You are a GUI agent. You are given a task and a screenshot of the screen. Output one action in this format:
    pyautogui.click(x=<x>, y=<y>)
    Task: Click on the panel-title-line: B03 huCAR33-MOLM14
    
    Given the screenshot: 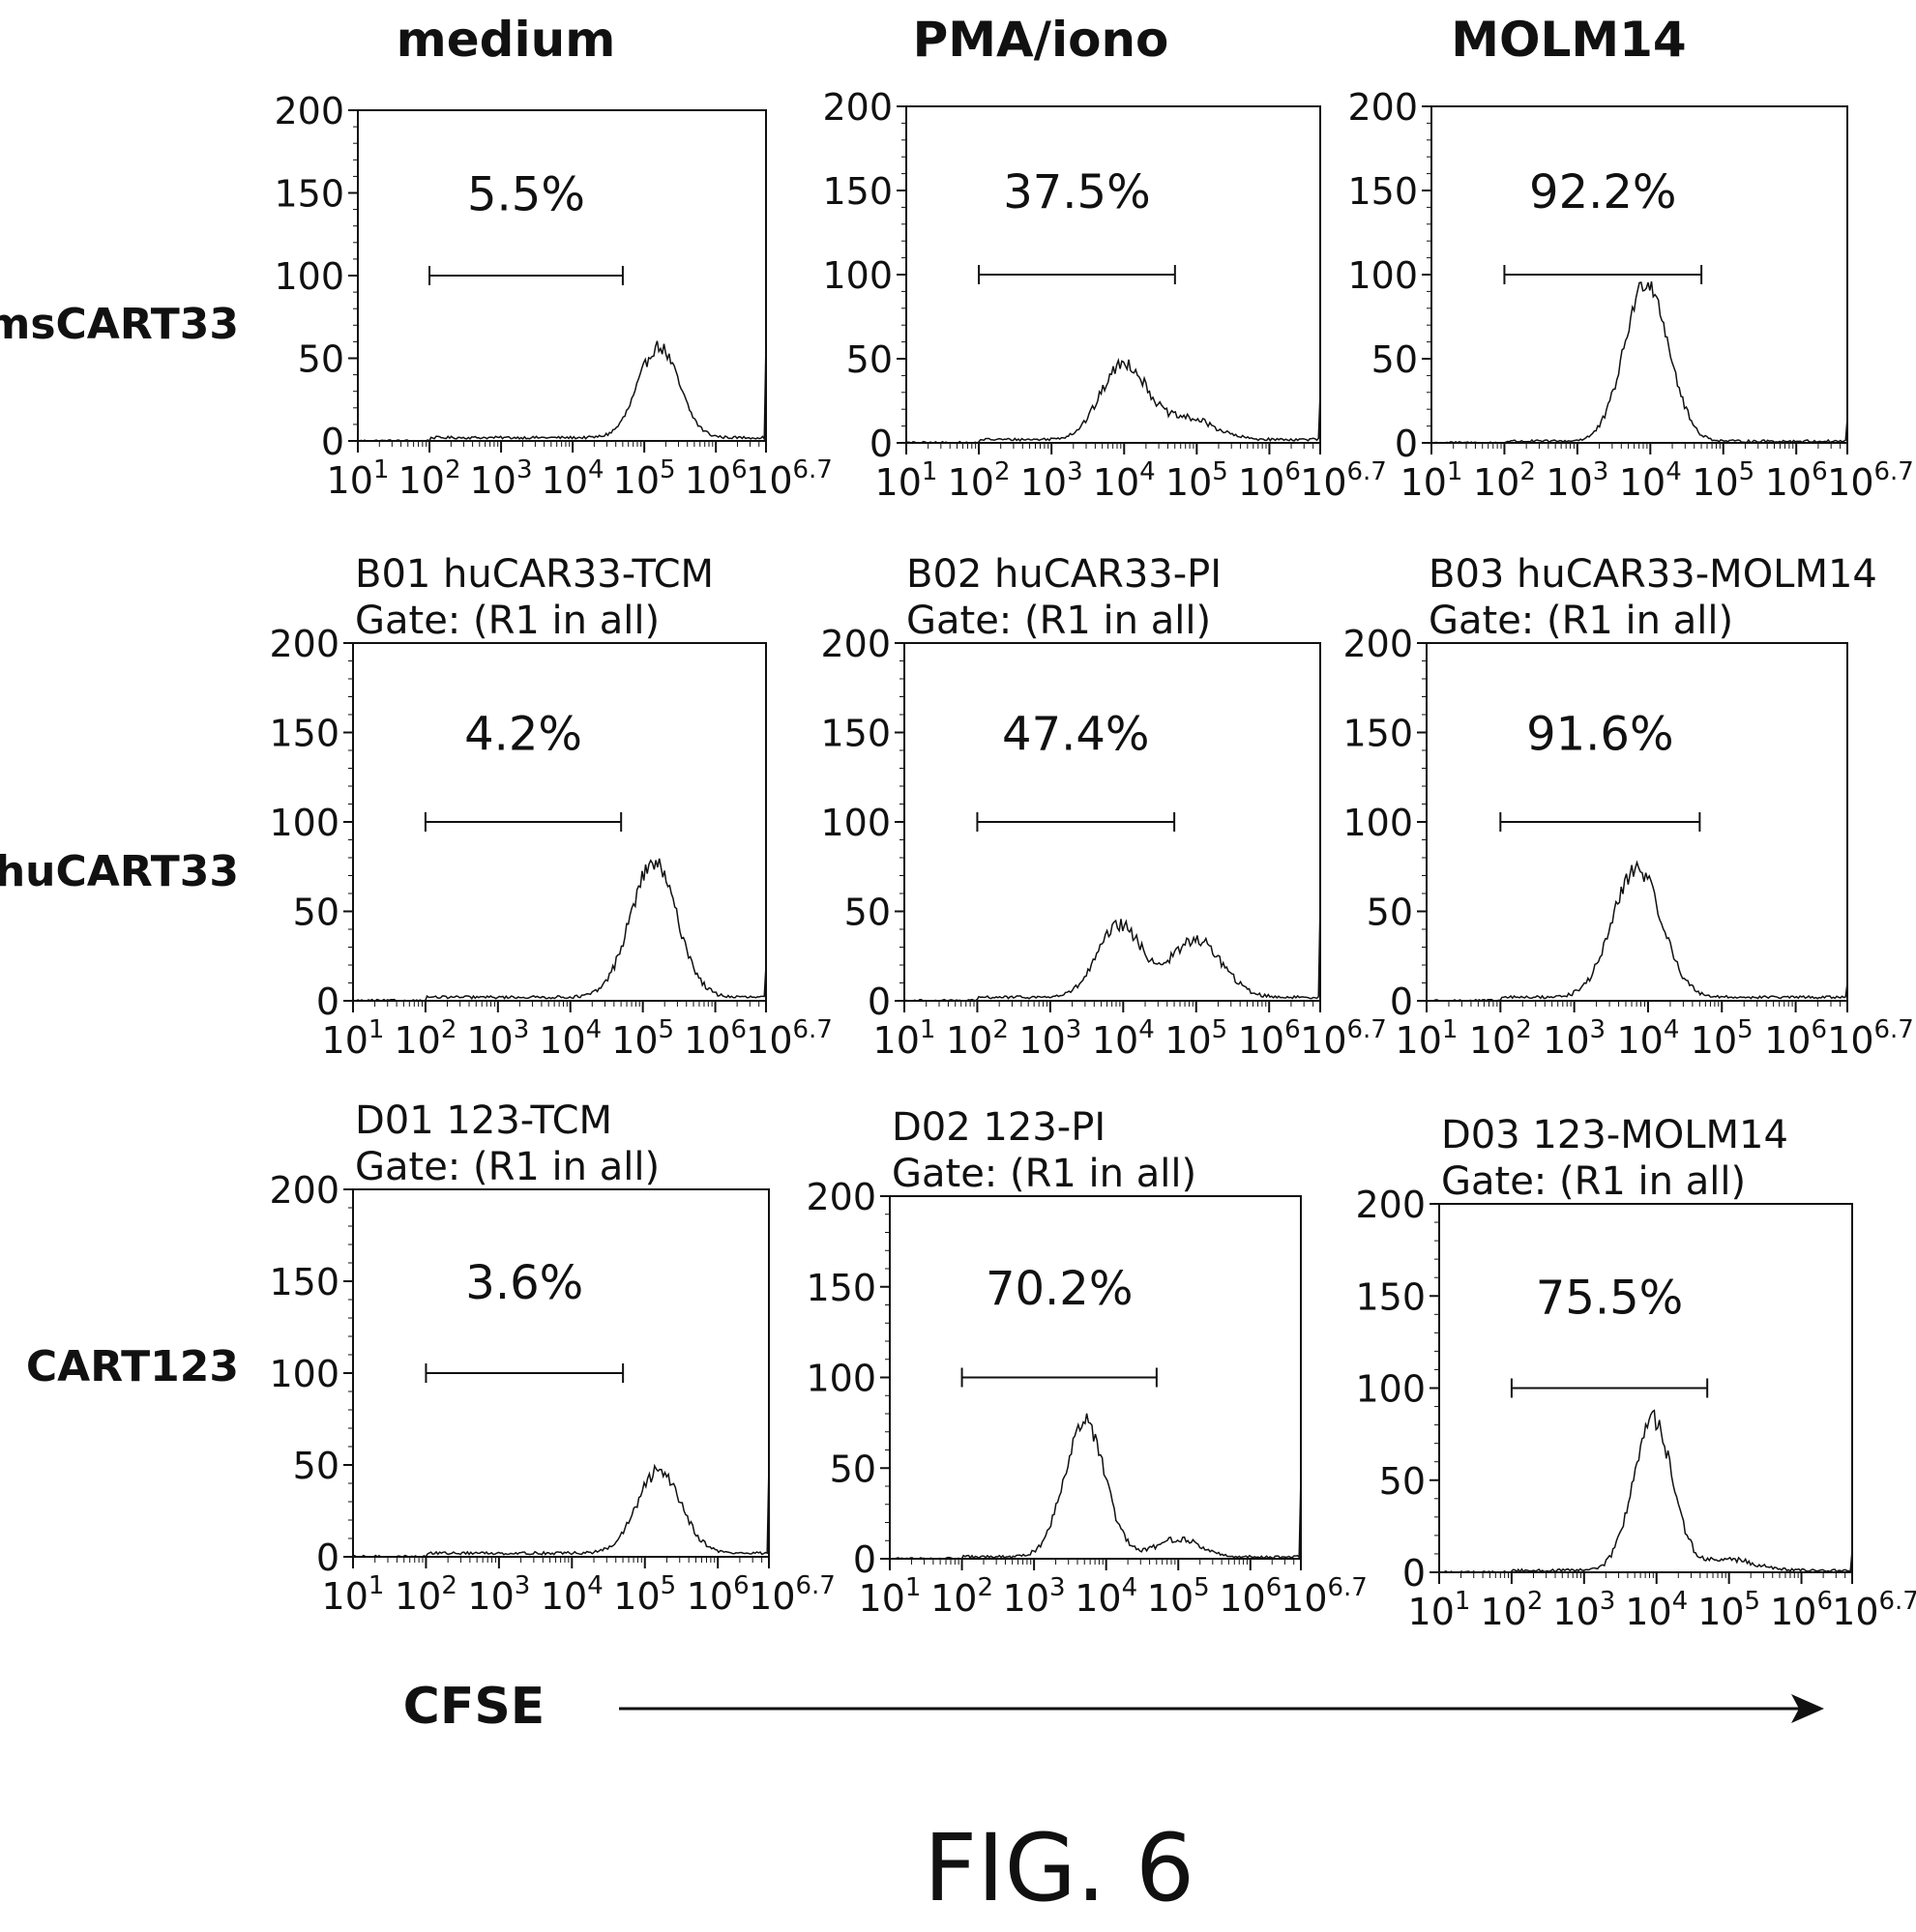 What is the action you would take?
    pyautogui.click(x=1653, y=574)
    